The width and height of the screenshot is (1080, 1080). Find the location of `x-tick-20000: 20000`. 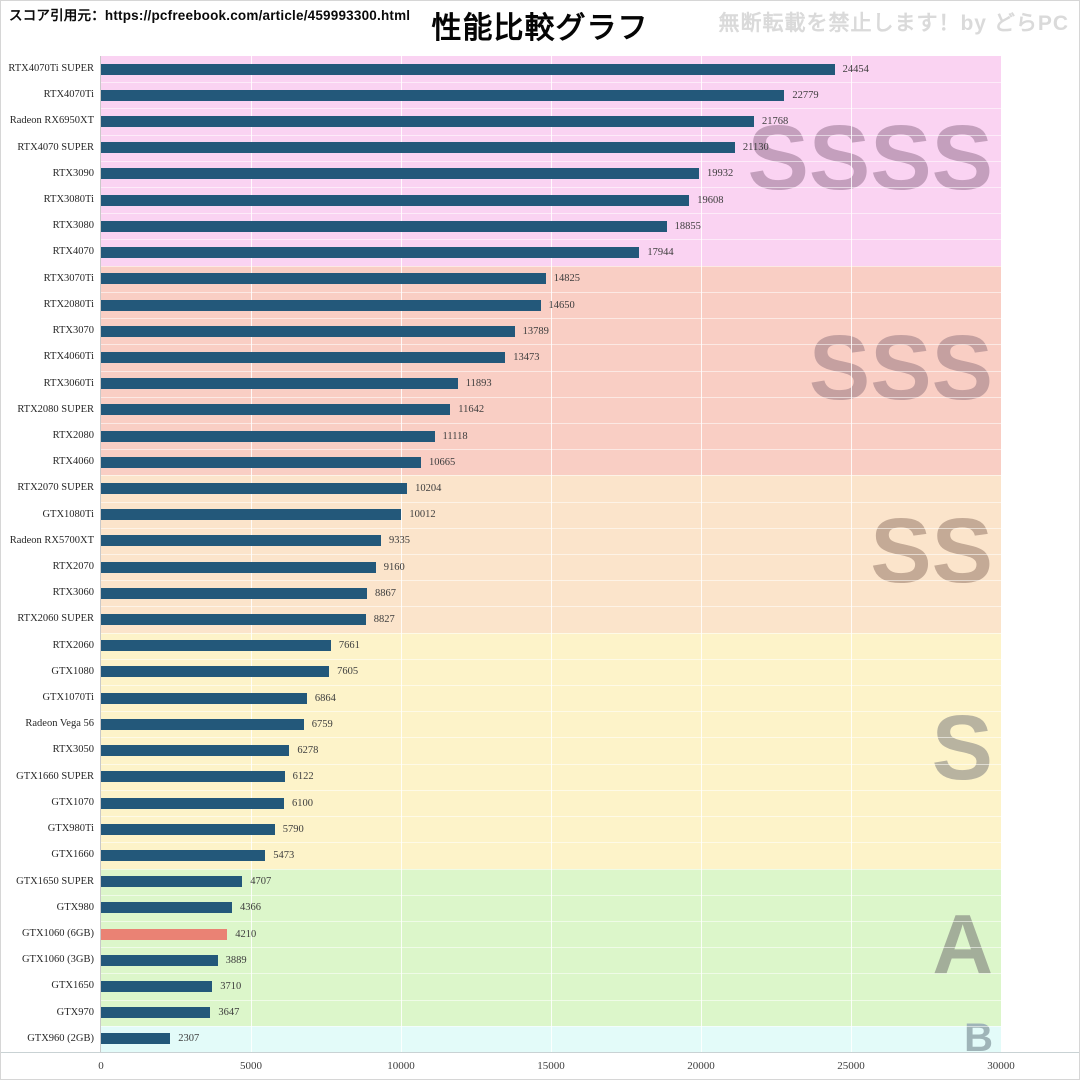

x-tick-20000: 20000 is located at coordinates (701, 1066).